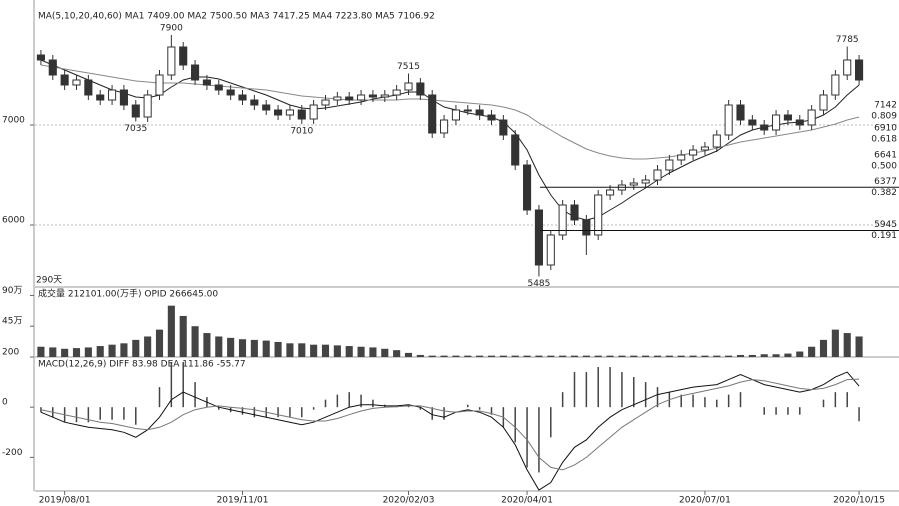 The width and height of the screenshot is (899, 506). I want to click on panel-header: 成交量 212101.00(万手) OPID 266645.00, so click(128, 294).